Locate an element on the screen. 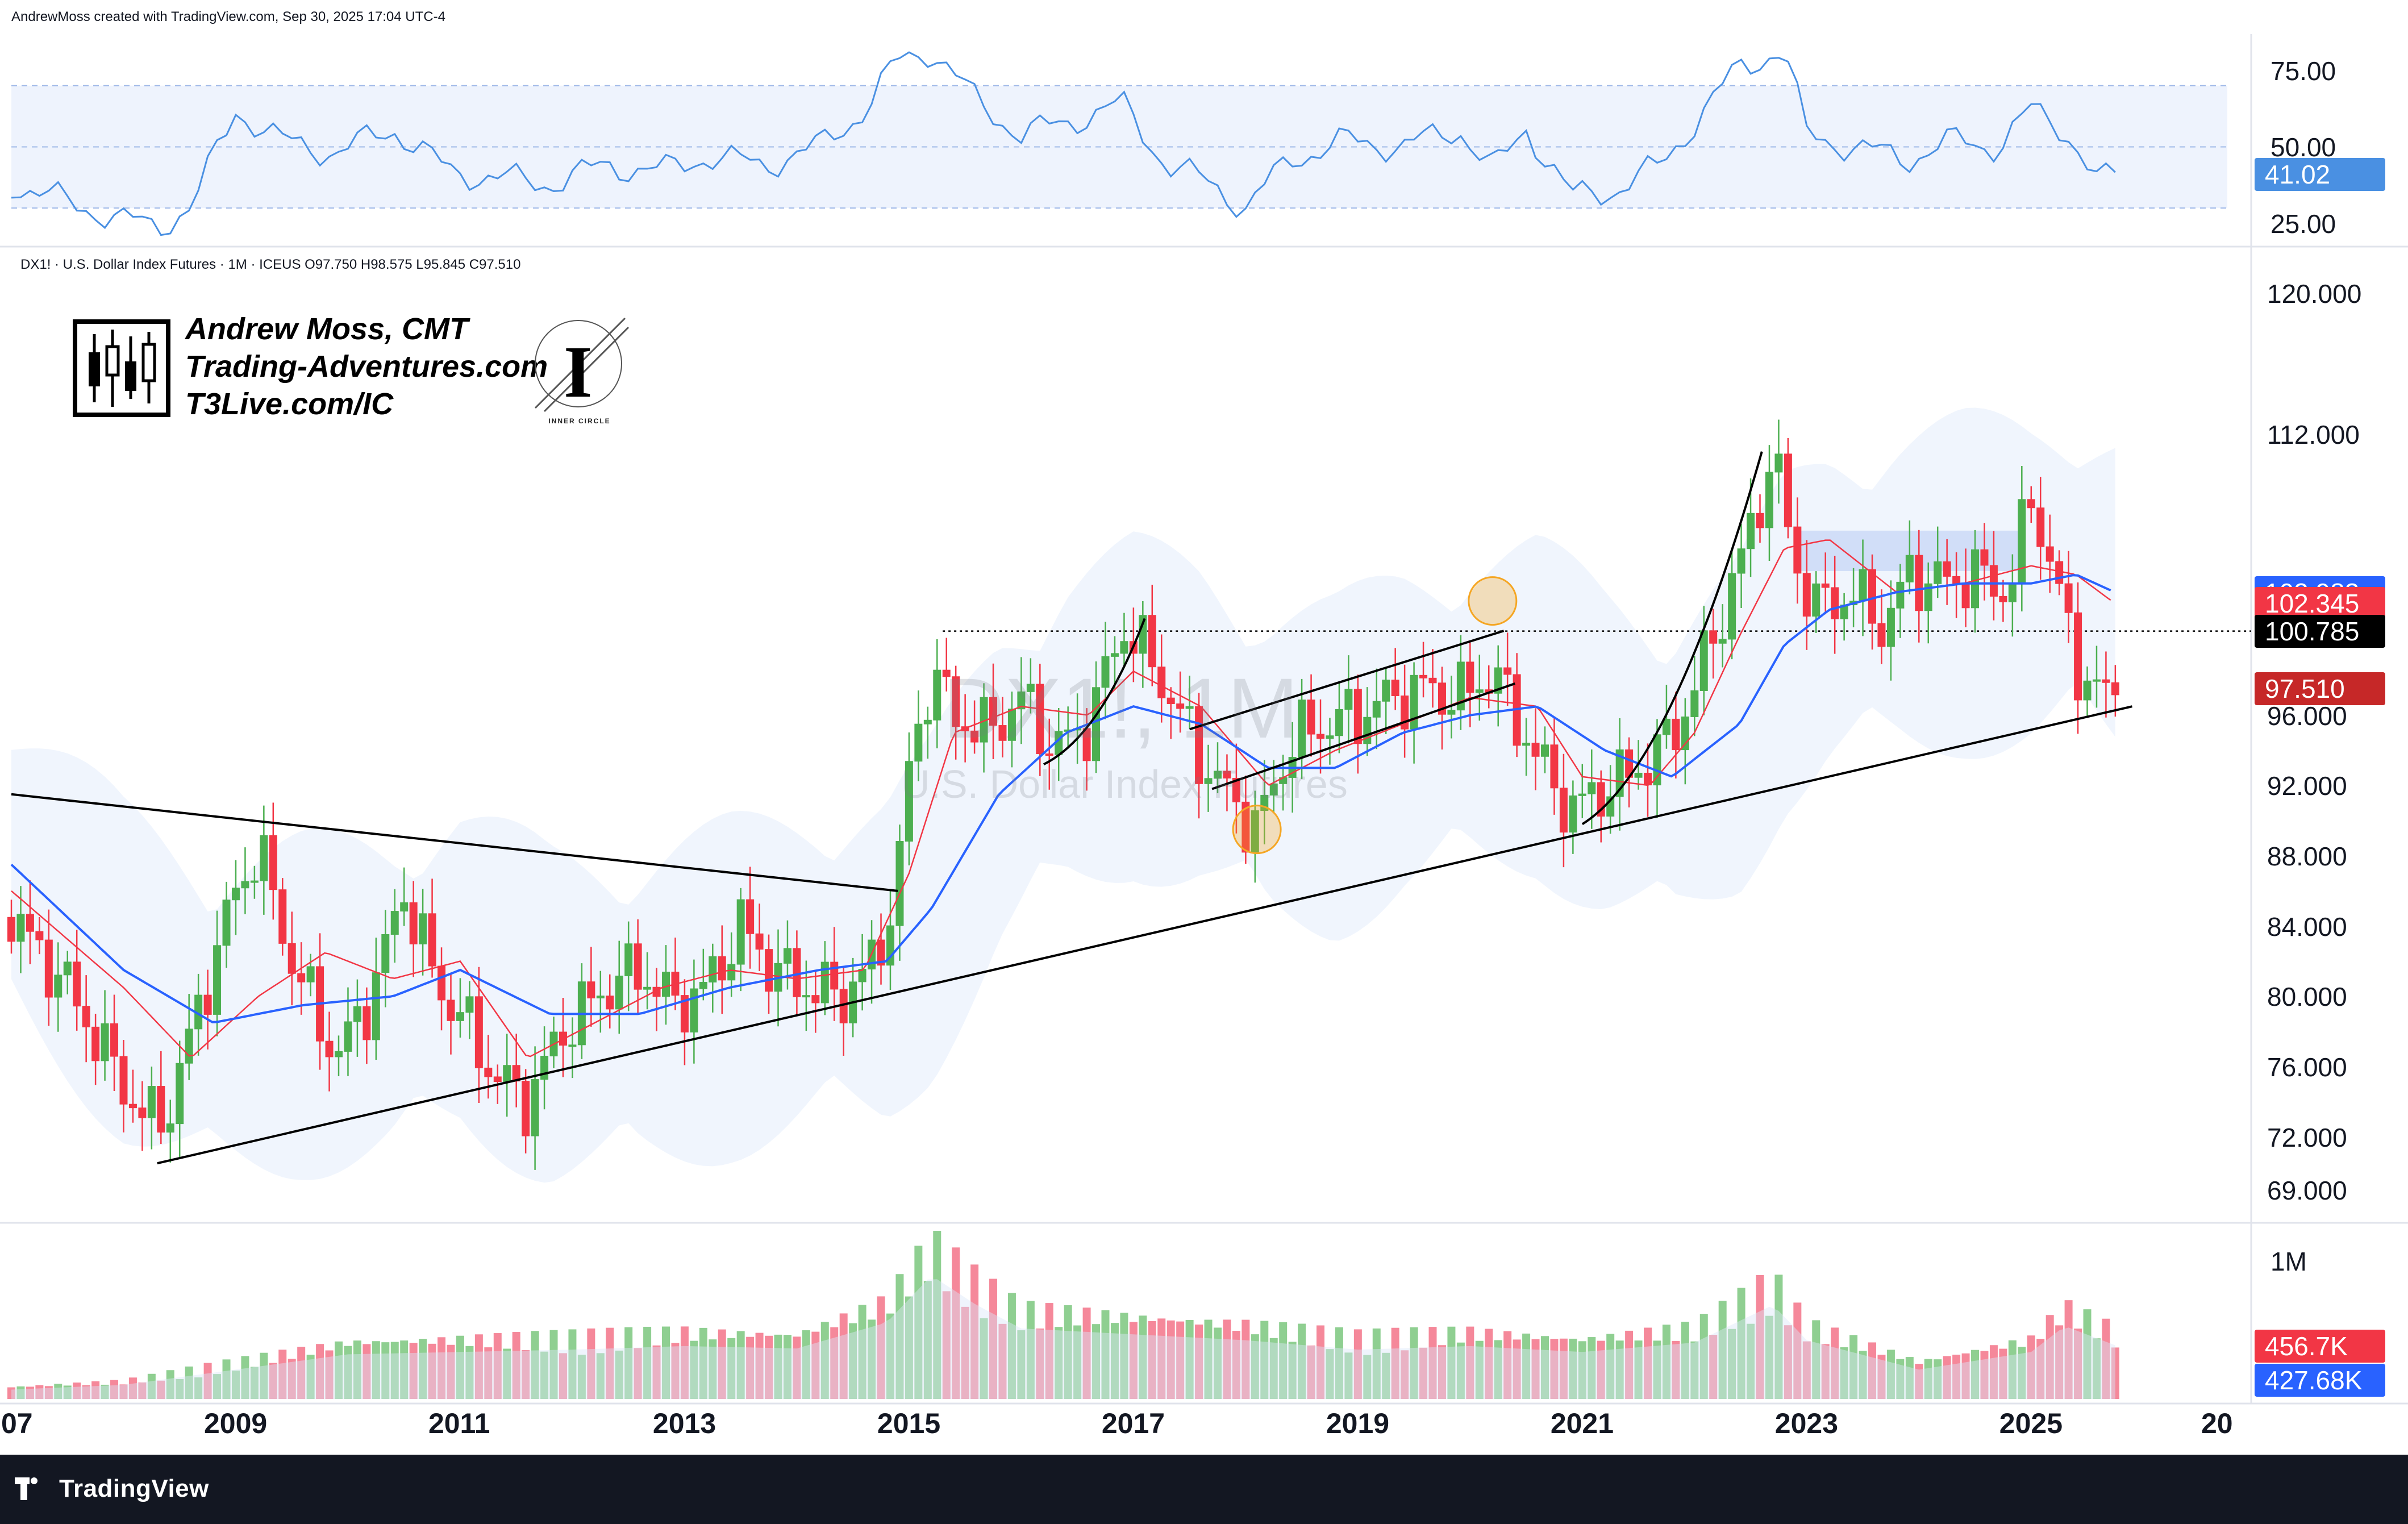 The width and height of the screenshot is (2408, 1524). time-tick-label: 2025 is located at coordinates (2031, 1424).